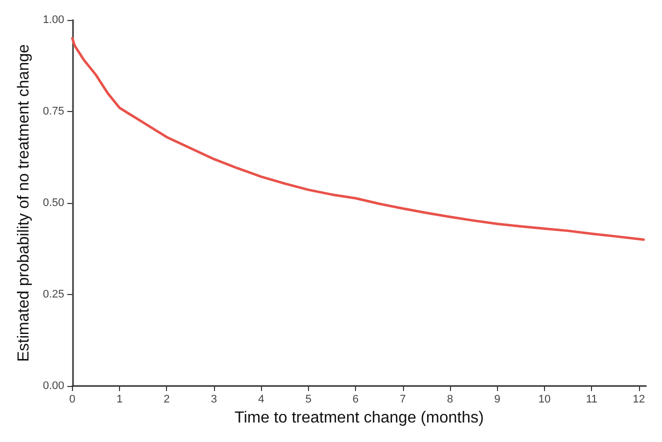 The image size is (662, 442). I want to click on x-tick-label: 0, so click(72, 400).